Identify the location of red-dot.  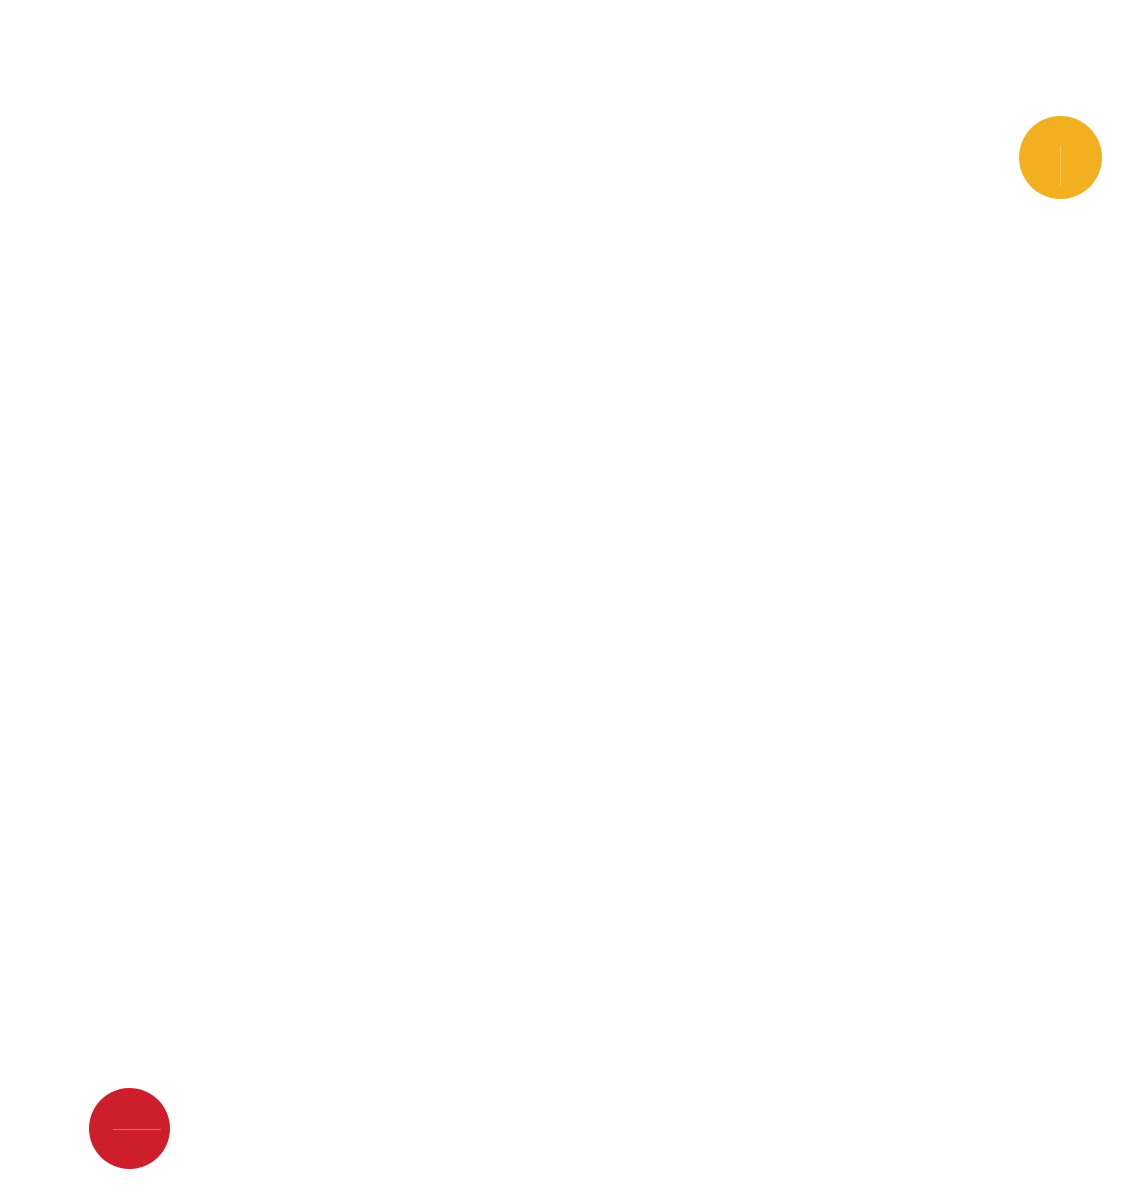
(129, 1128).